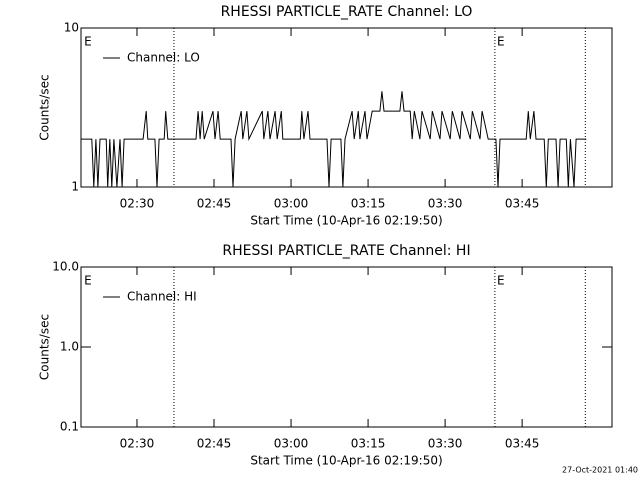 The image size is (640, 480). Describe the element at coordinates (347, 12) in the screenshot. I see `chart-title: RHESSI PARTICLE_RATE Channel: LO` at that location.